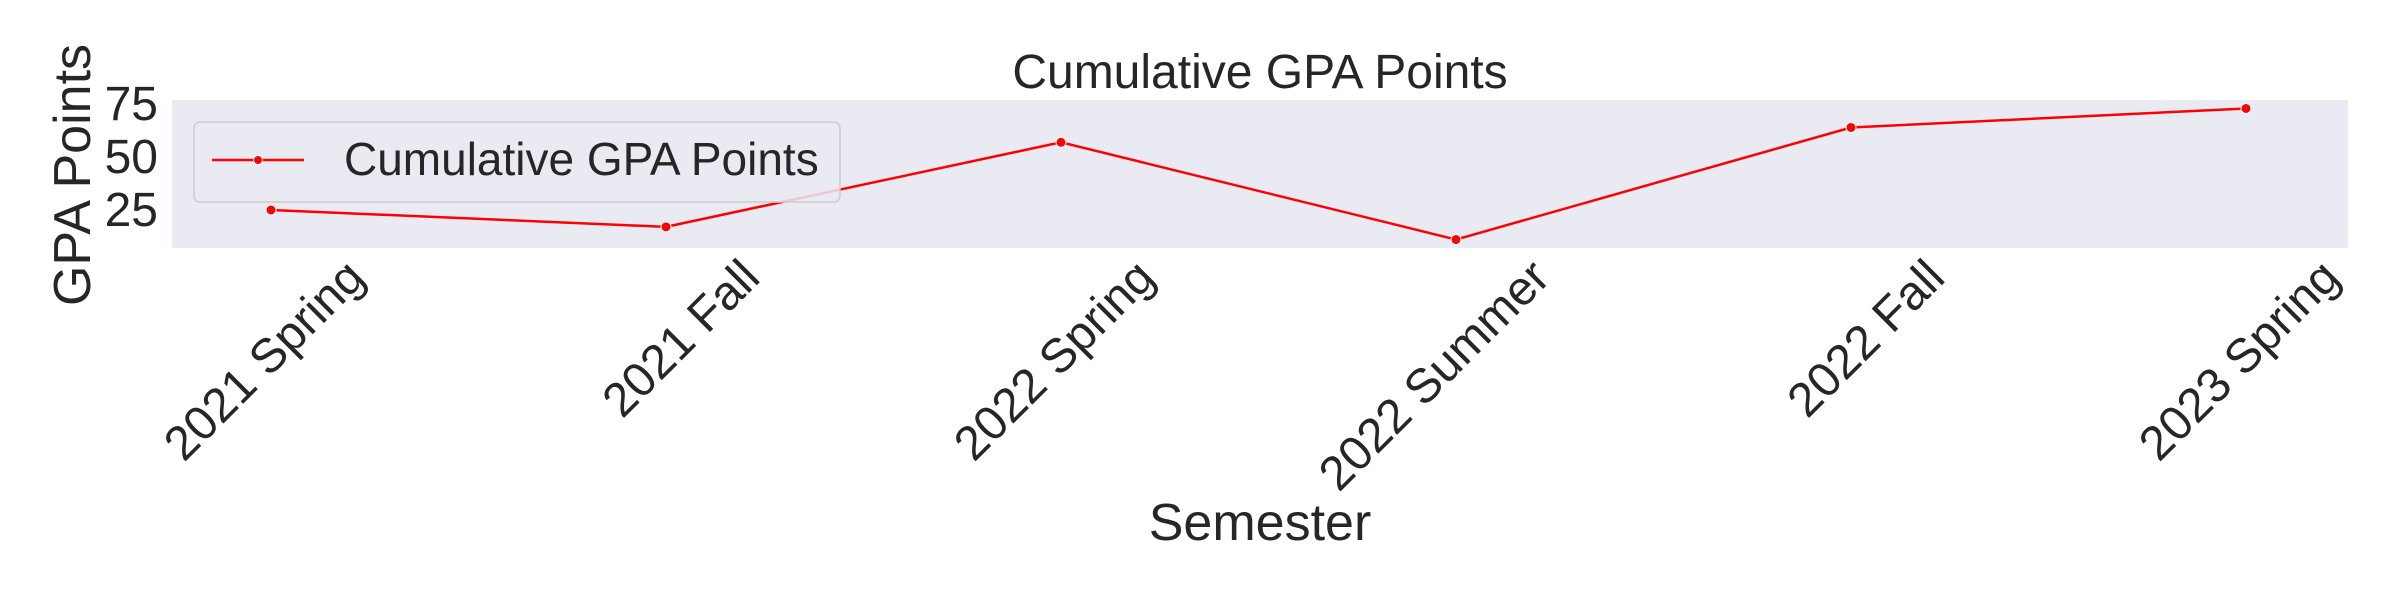 The width and height of the screenshot is (2400, 600). I want to click on y-tick-label: 50, so click(131, 157).